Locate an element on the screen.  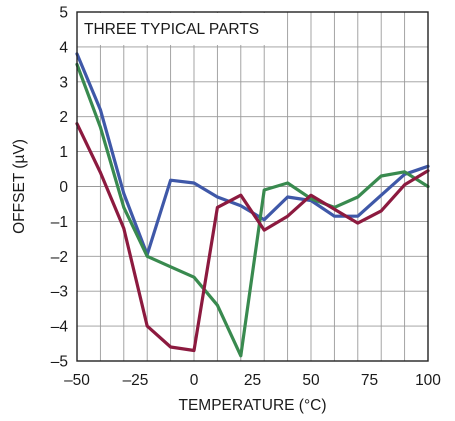
x-tick-label: 50 is located at coordinates (311, 380).